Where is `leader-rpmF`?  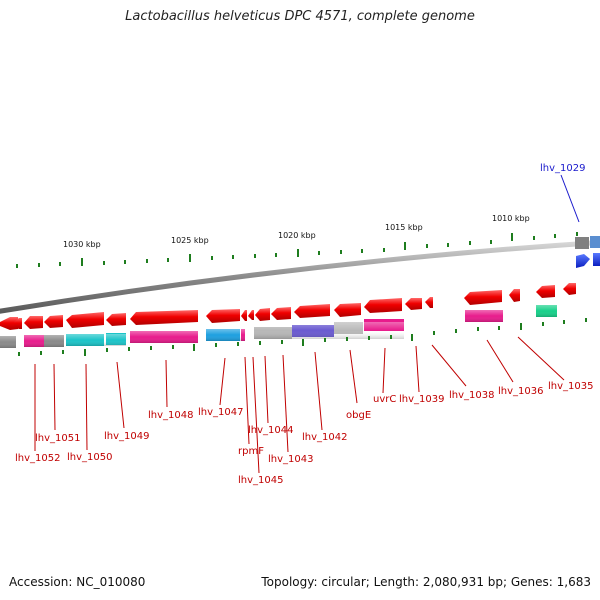 leader-rpmF is located at coordinates (247, 400).